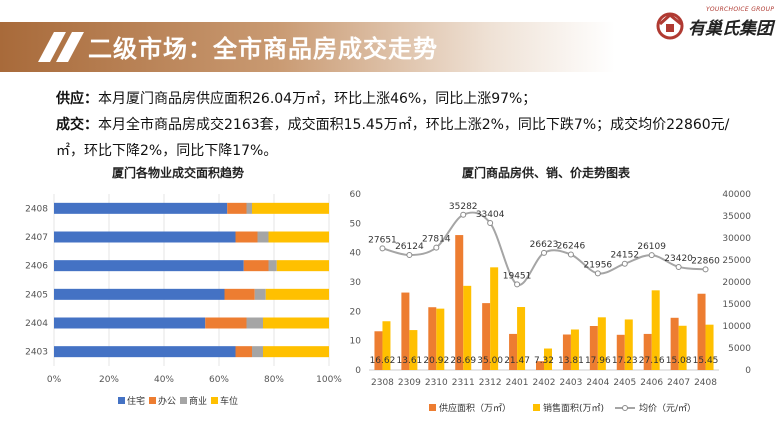  Describe the element at coordinates (736, 305) in the screenshot. I see `y-right-tick-label: 15000` at that location.